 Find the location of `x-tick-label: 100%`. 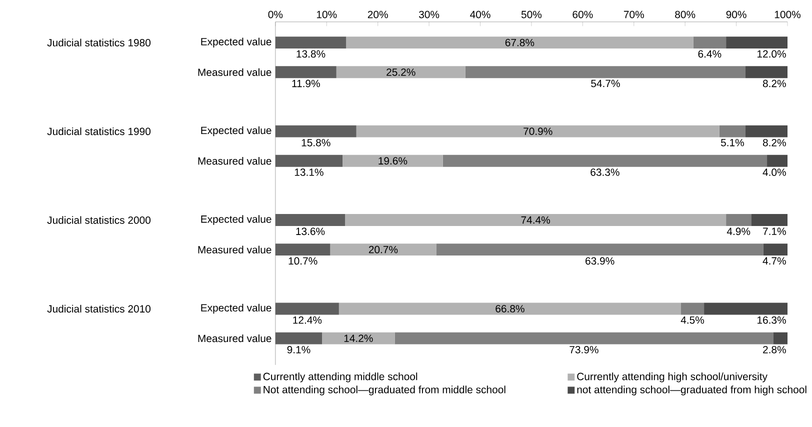

x-tick-label: 100% is located at coordinates (787, 14).